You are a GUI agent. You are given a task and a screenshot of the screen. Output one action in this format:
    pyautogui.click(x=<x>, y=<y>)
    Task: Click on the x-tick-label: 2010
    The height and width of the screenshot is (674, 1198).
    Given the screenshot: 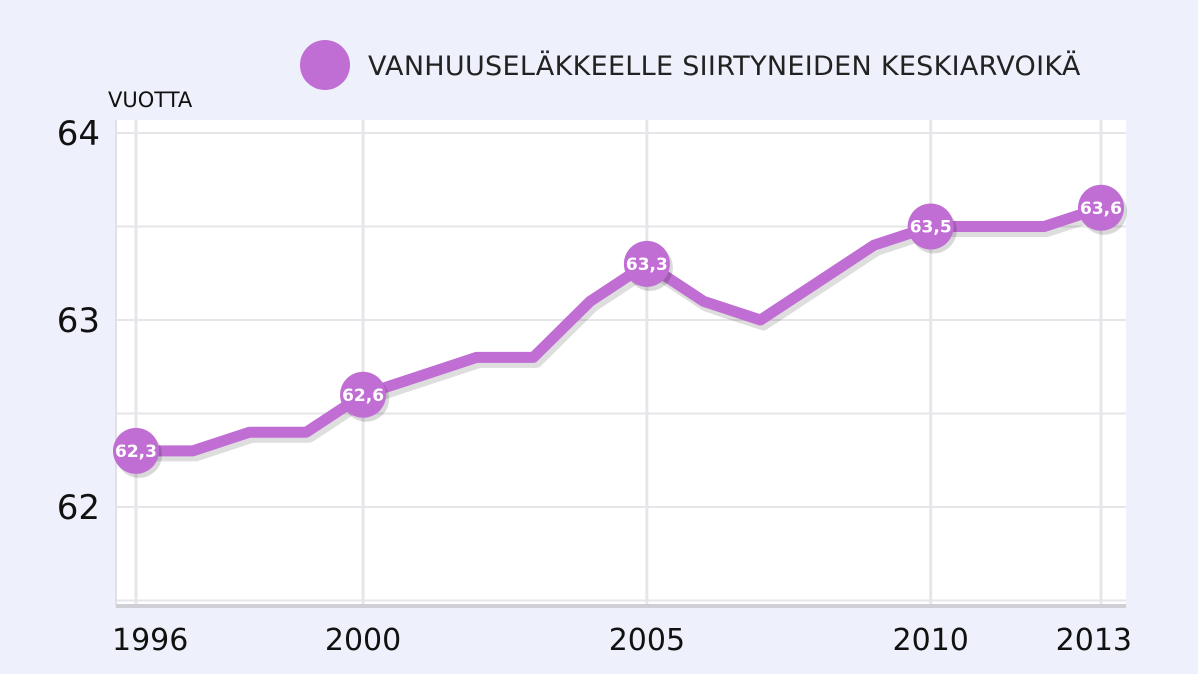 What is the action you would take?
    pyautogui.click(x=931, y=640)
    